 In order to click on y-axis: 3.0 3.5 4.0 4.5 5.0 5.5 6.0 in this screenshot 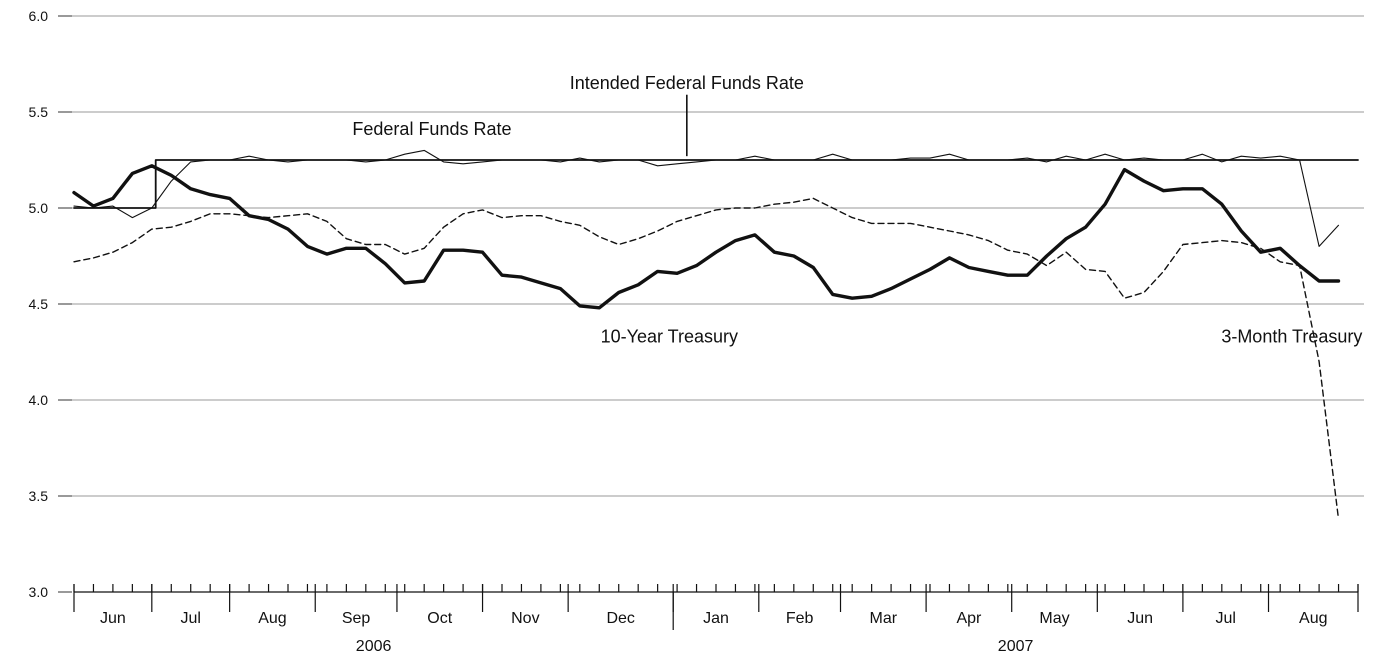, I will do `click(50, 304)`.